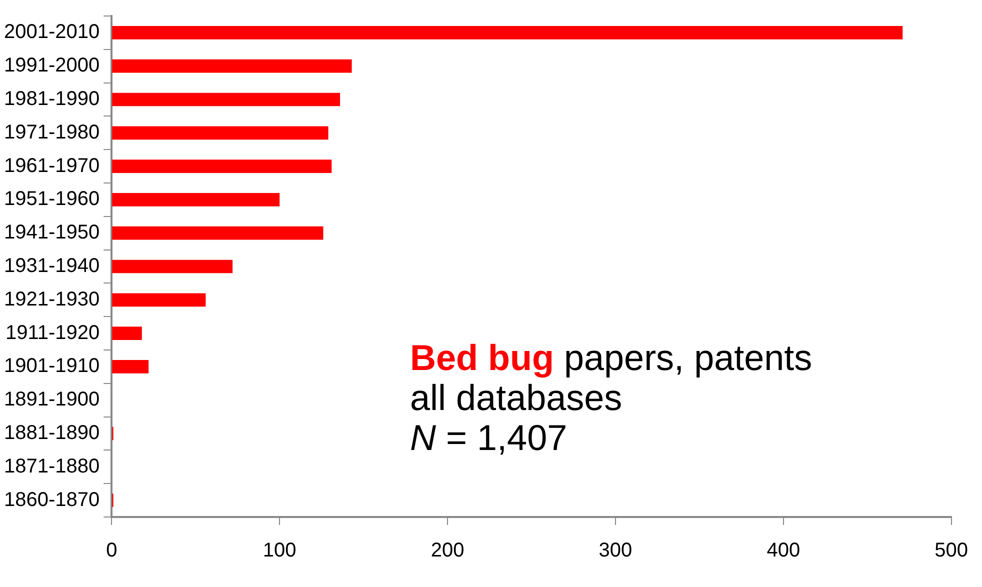 This screenshot has width=982, height=587. I want to click on y-tick-label: 1971-1980, so click(52, 132).